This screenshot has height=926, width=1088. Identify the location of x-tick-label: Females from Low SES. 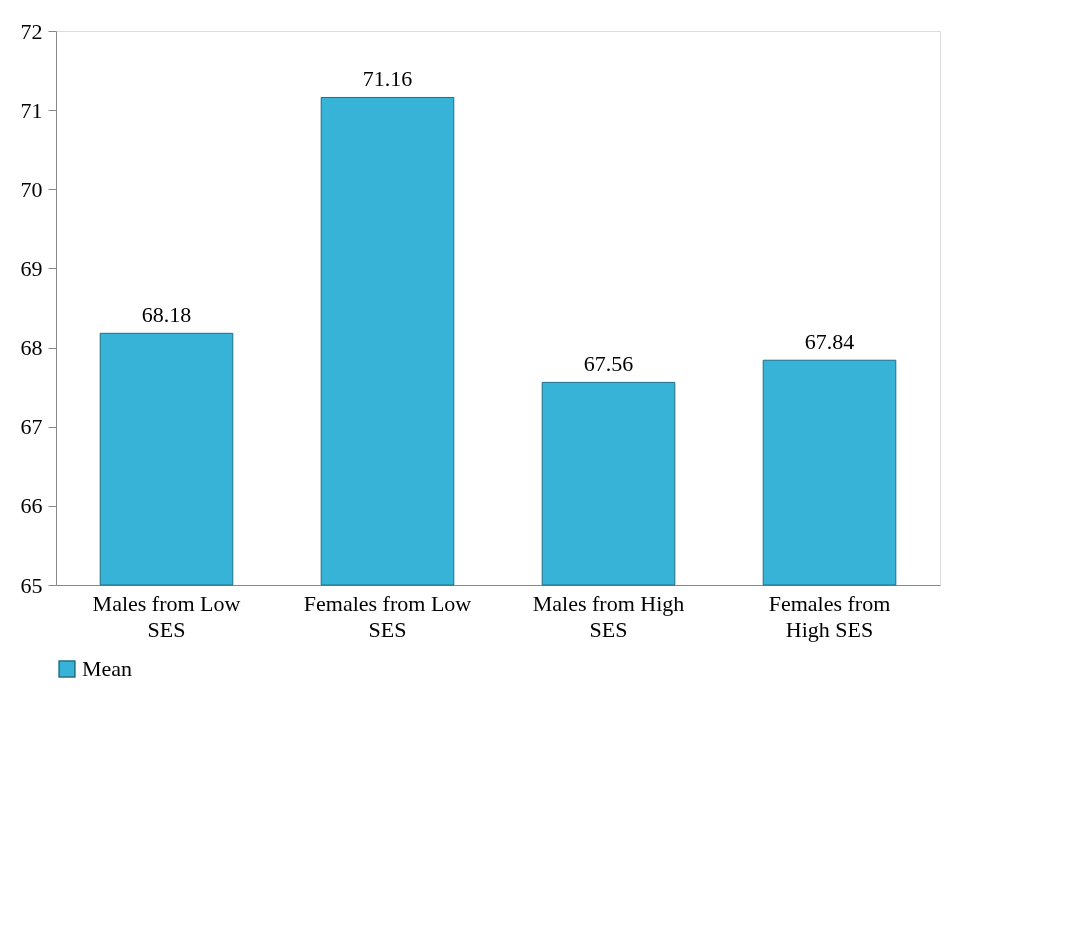
(387, 616).